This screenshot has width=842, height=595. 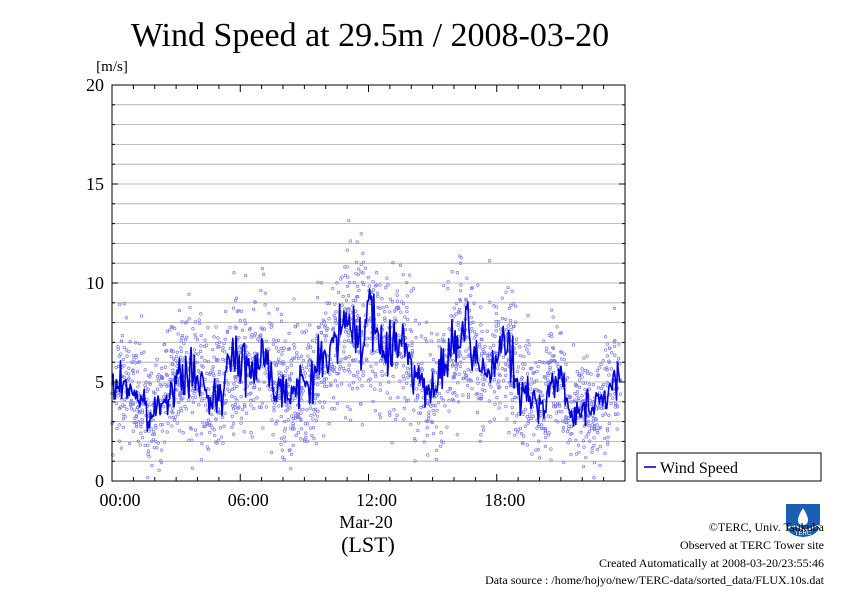 I want to click on x-tick-label: 06:00, so click(x=248, y=500).